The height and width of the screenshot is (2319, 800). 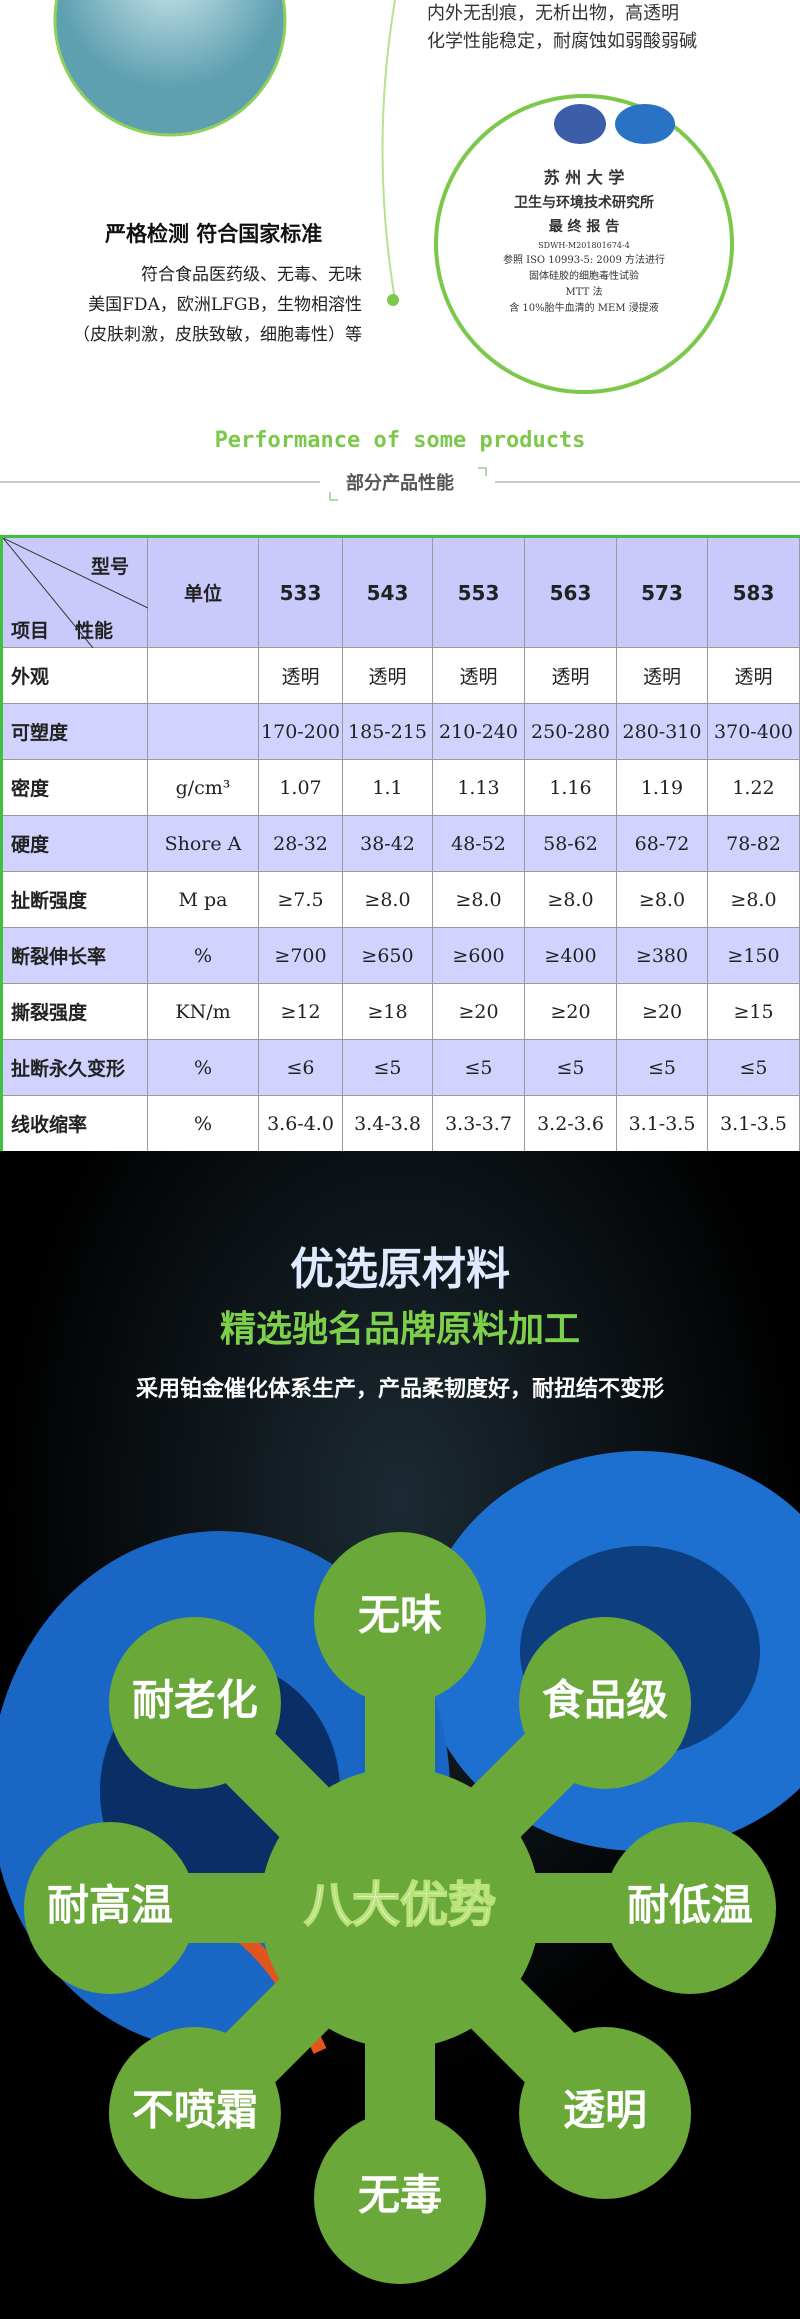 What do you see at coordinates (388, 593) in the screenshot?
I see `model-header: 543` at bounding box center [388, 593].